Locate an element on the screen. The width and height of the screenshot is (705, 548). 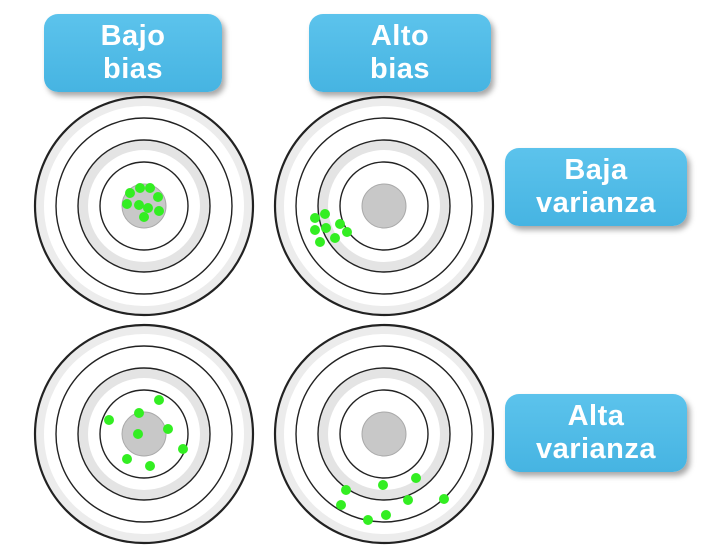
label-low-variance-line-2: varianza is located at coordinates (596, 203).